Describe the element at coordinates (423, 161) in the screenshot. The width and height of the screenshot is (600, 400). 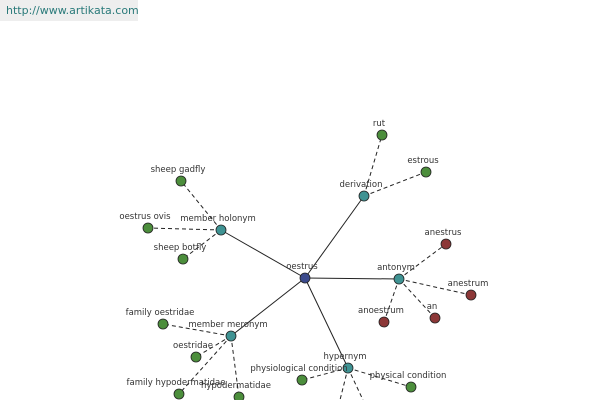
I see `node-label: estrous` at that location.